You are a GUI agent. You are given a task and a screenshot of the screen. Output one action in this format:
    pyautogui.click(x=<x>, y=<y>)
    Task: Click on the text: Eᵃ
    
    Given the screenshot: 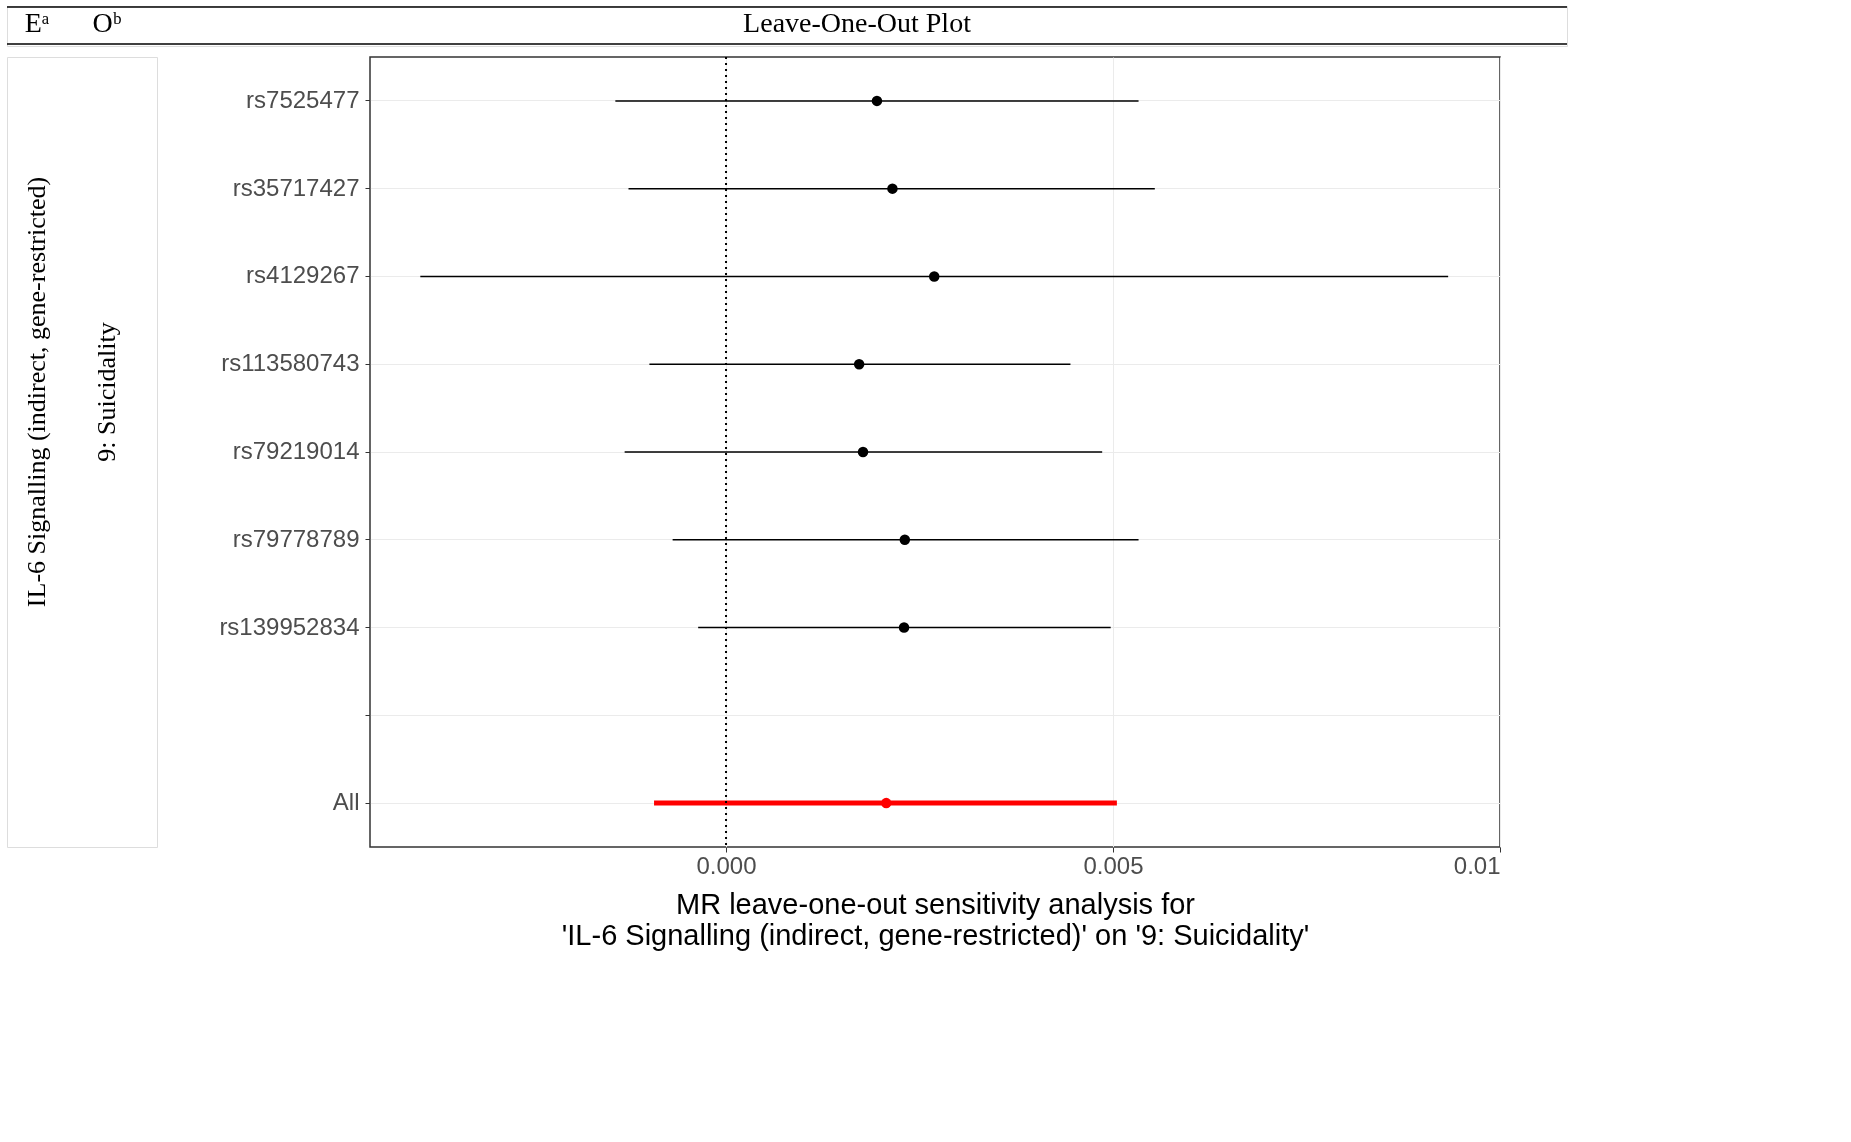 What is the action you would take?
    pyautogui.click(x=37, y=22)
    